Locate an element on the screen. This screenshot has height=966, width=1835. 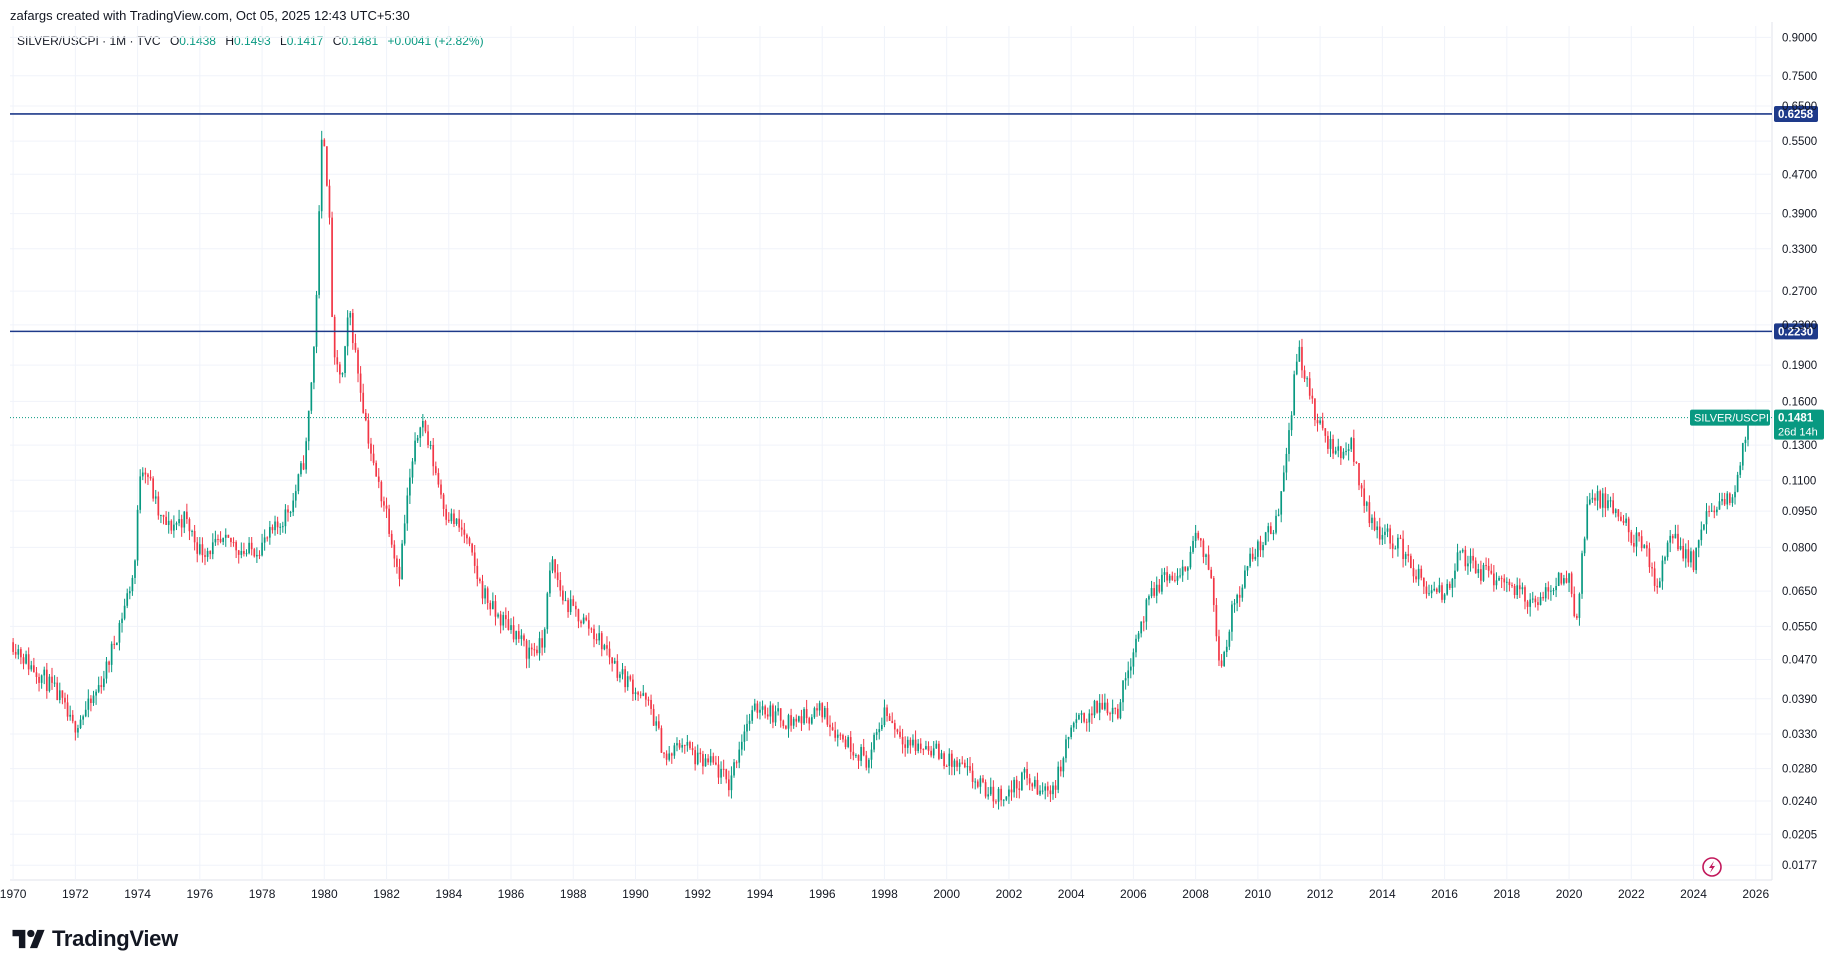
x-tick-label: 1998 is located at coordinates (884, 894).